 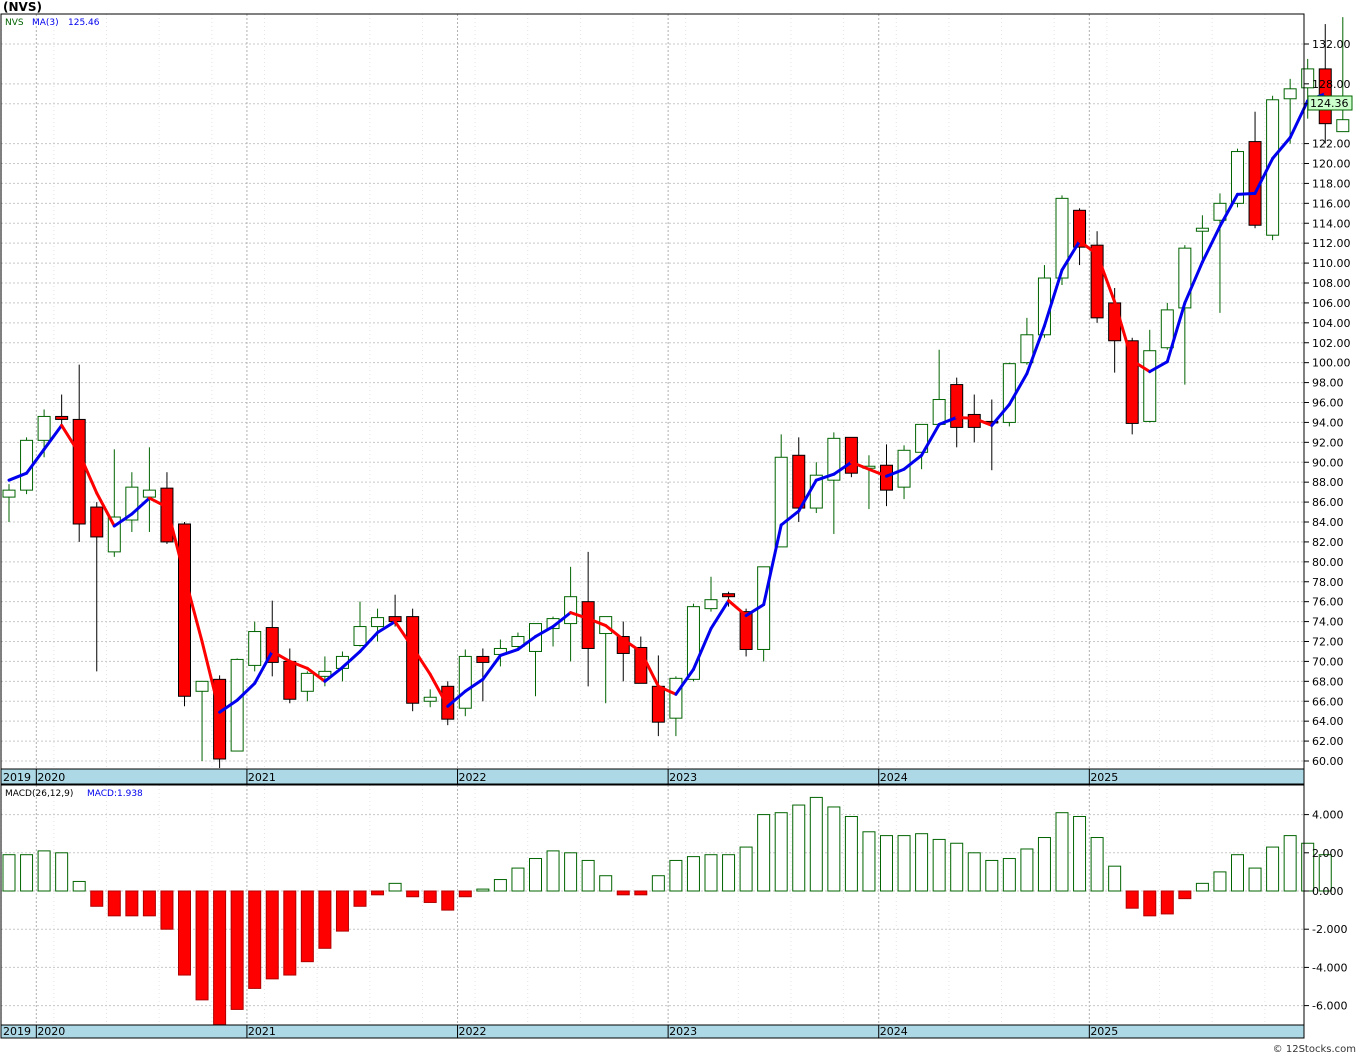 I want to click on price-year-label: 2021, so click(x=262, y=777).